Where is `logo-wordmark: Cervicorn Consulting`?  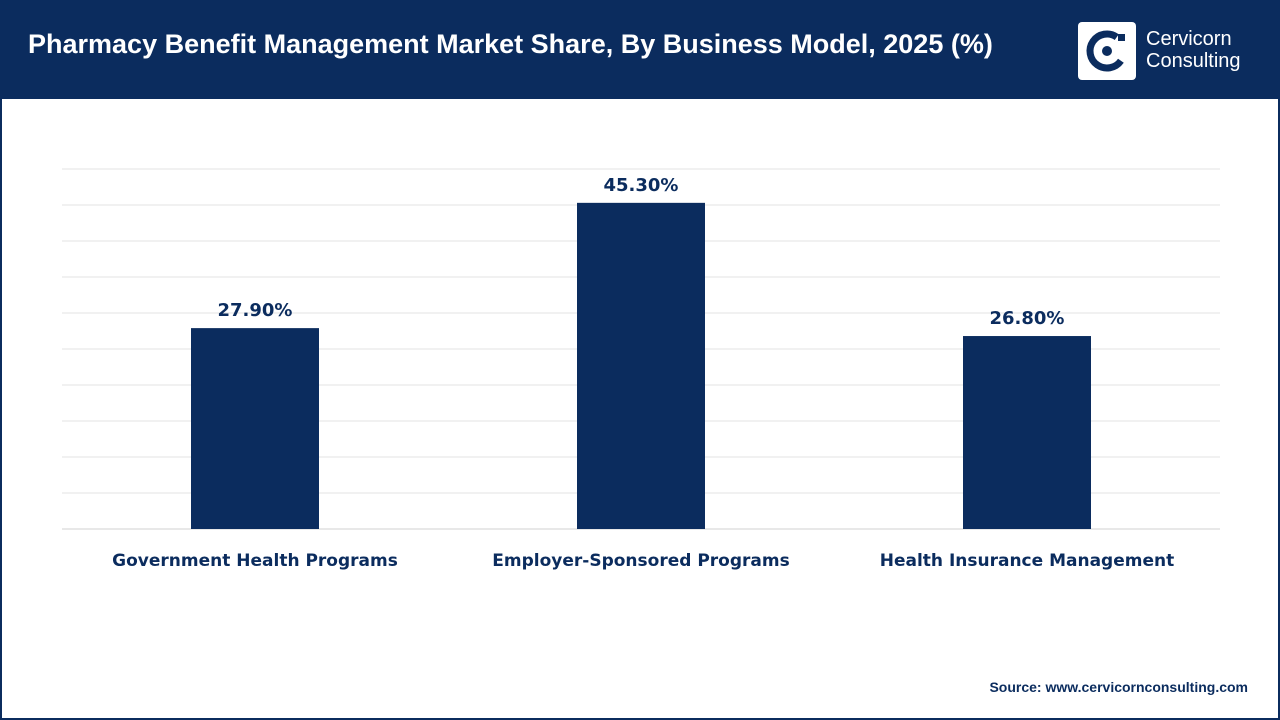 logo-wordmark: Cervicorn Consulting is located at coordinates (1193, 50).